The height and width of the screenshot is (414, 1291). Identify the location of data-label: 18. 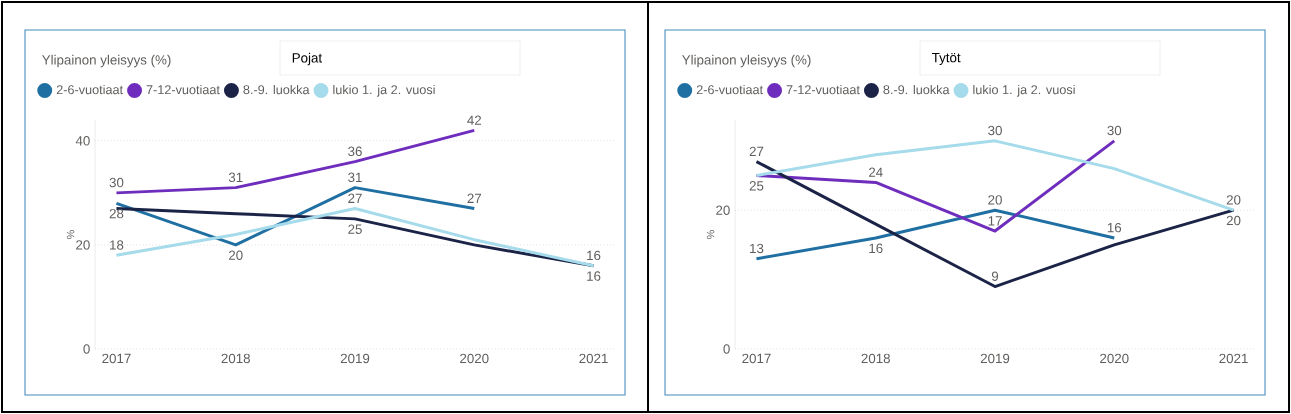
(117, 245).